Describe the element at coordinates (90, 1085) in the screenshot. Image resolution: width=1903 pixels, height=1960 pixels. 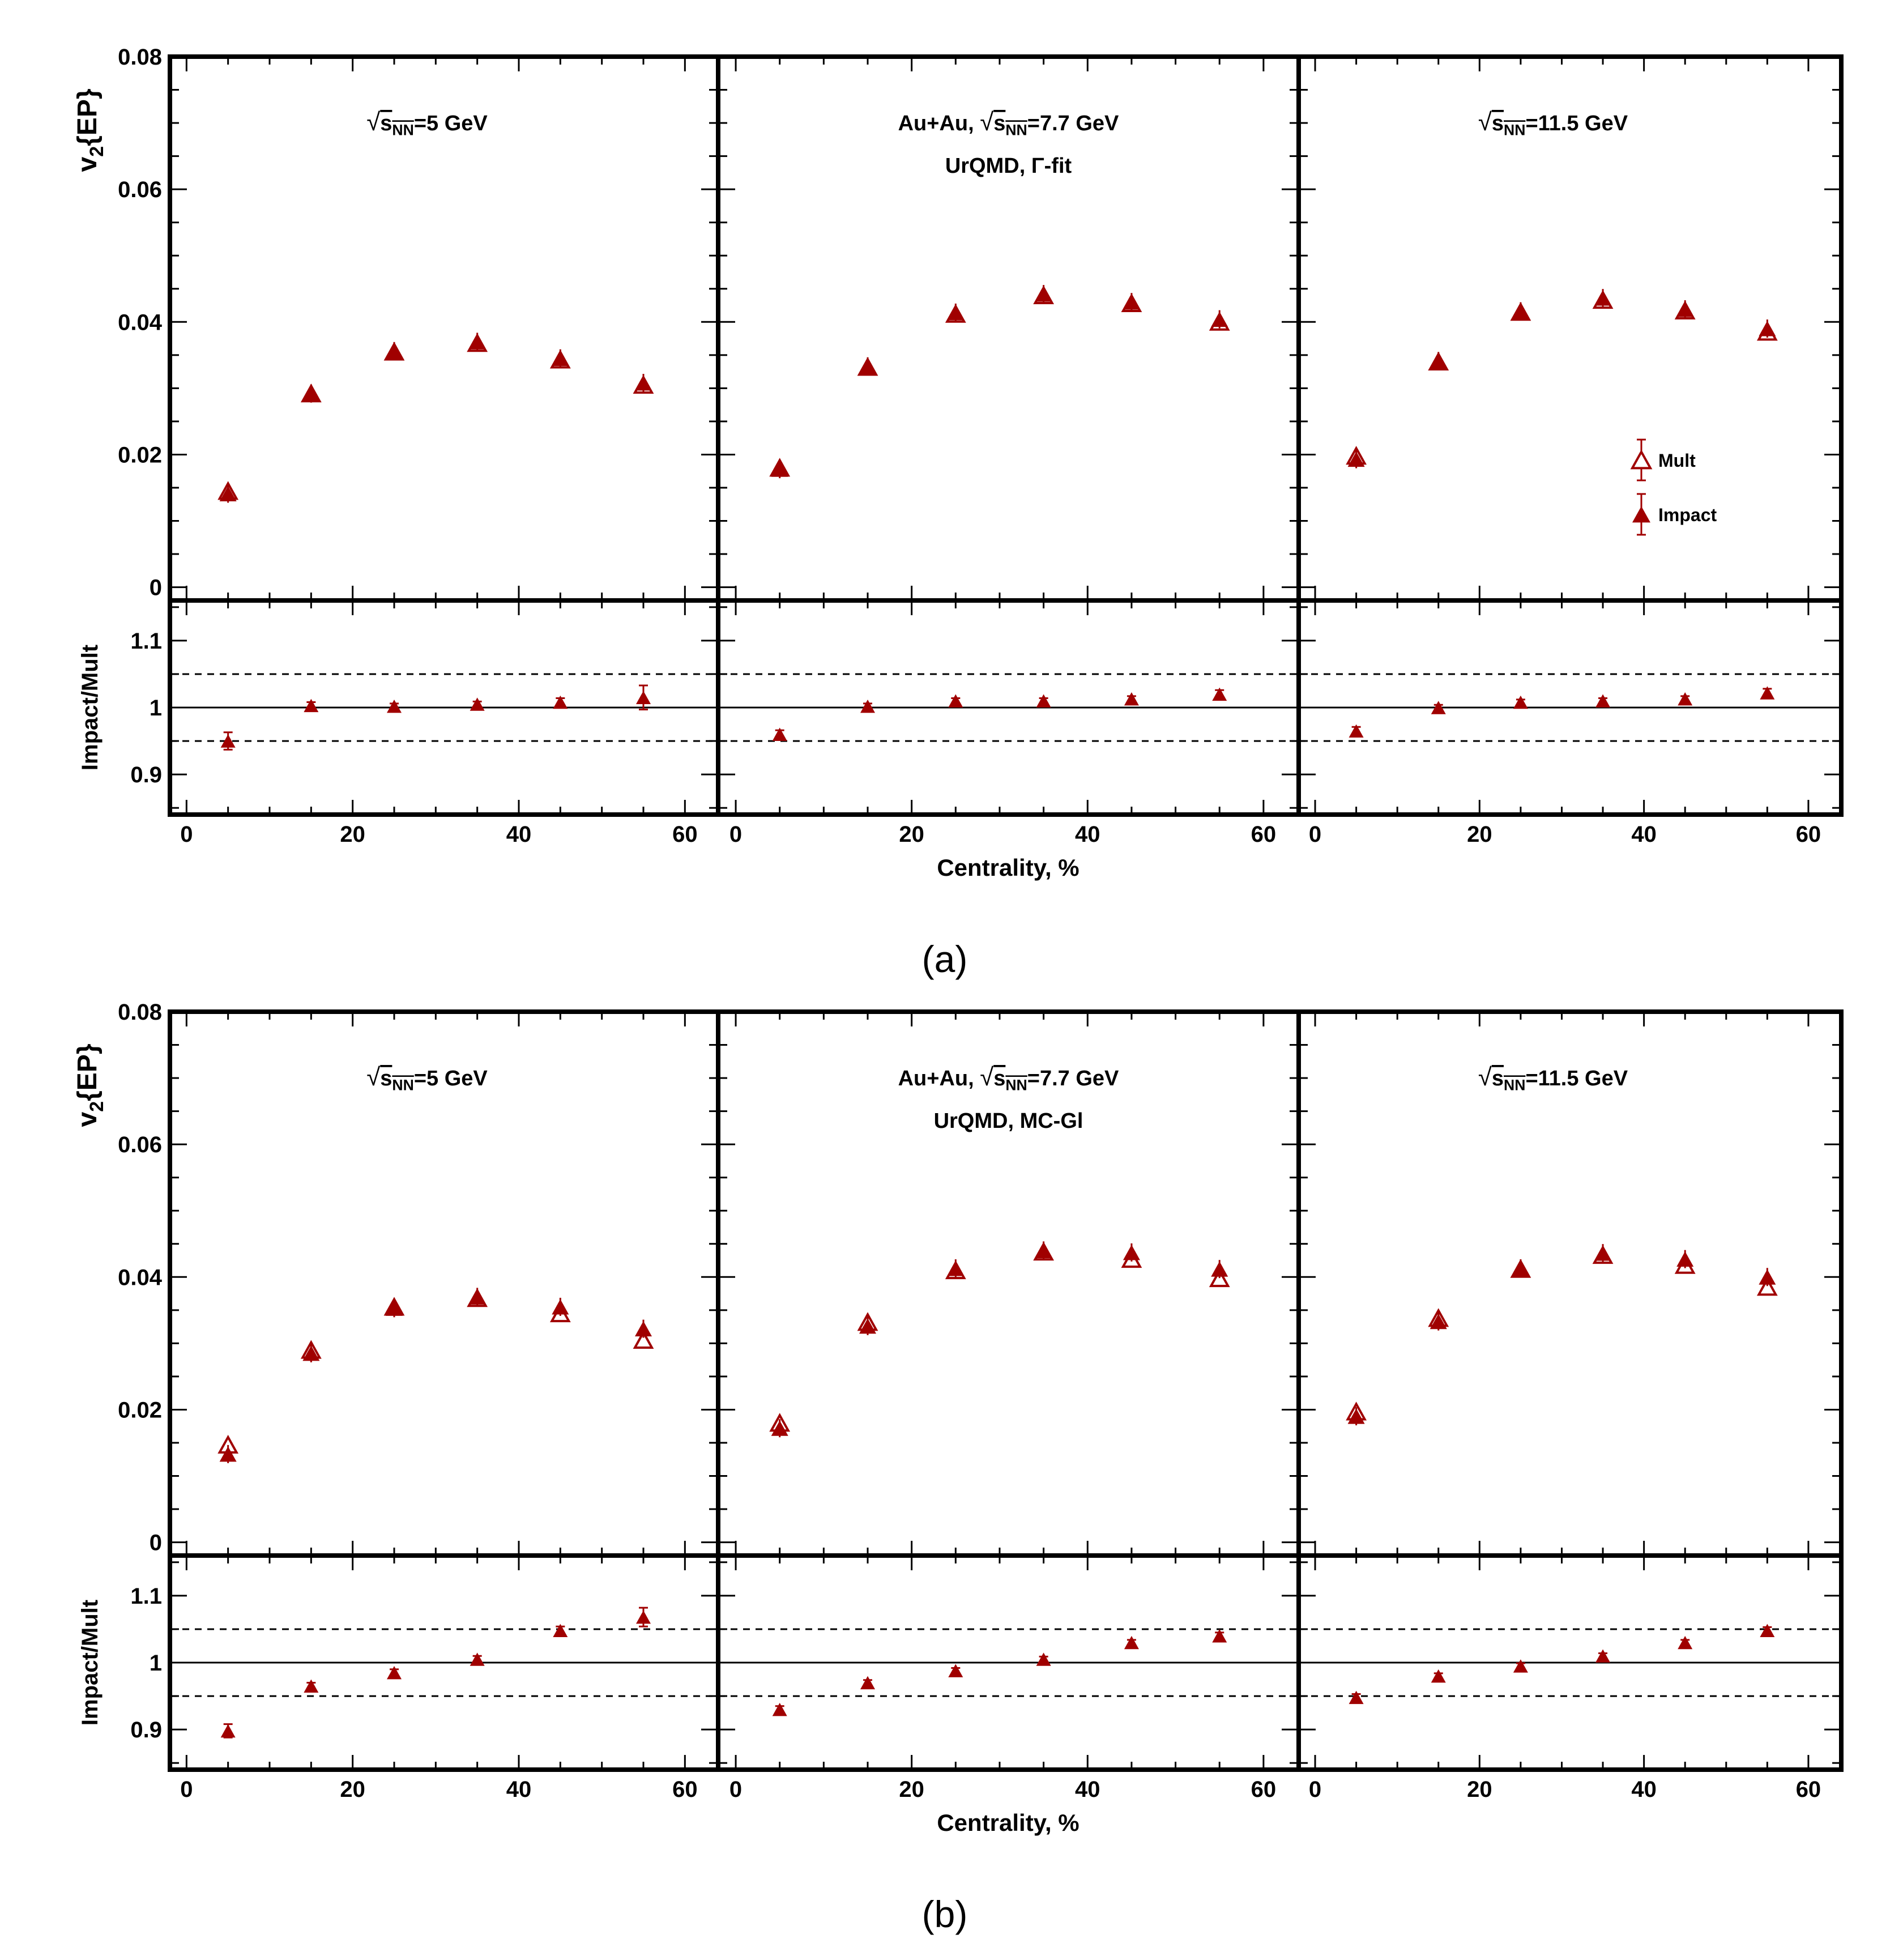
I see `y-axis-title: v2{EP}` at that location.